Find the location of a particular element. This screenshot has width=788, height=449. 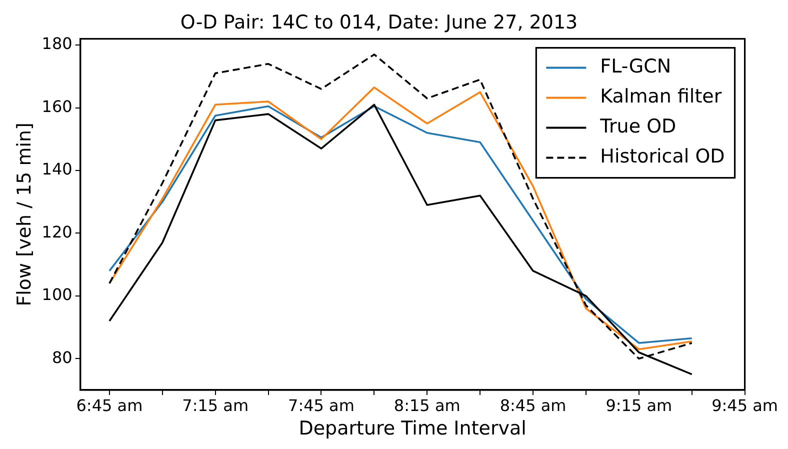

x-tick-label: 8:15 am is located at coordinates (427, 405).